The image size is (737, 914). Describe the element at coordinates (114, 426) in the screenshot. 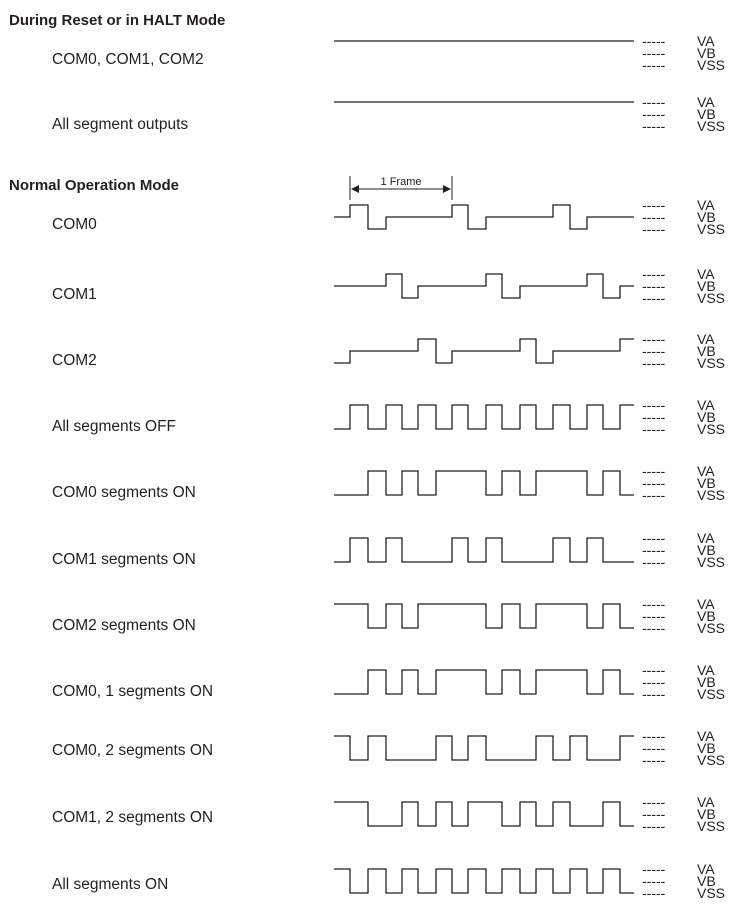

I see `row-label: All segments OFF` at that location.